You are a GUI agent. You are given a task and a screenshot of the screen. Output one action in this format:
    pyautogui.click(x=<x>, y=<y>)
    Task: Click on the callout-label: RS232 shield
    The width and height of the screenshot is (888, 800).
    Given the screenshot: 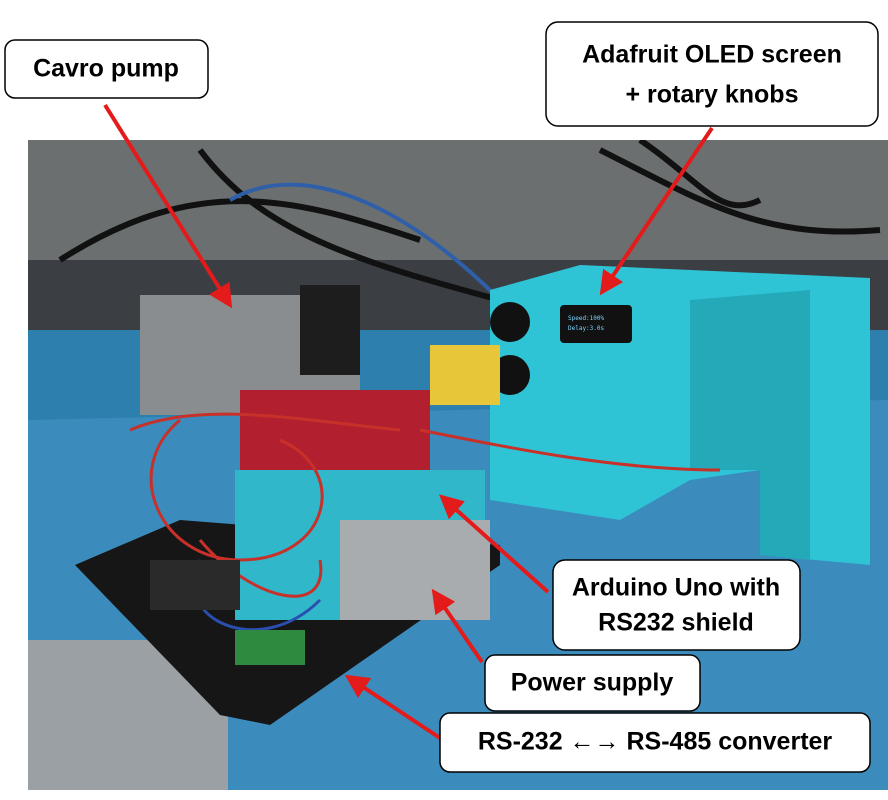 What is the action you would take?
    pyautogui.click(x=676, y=623)
    